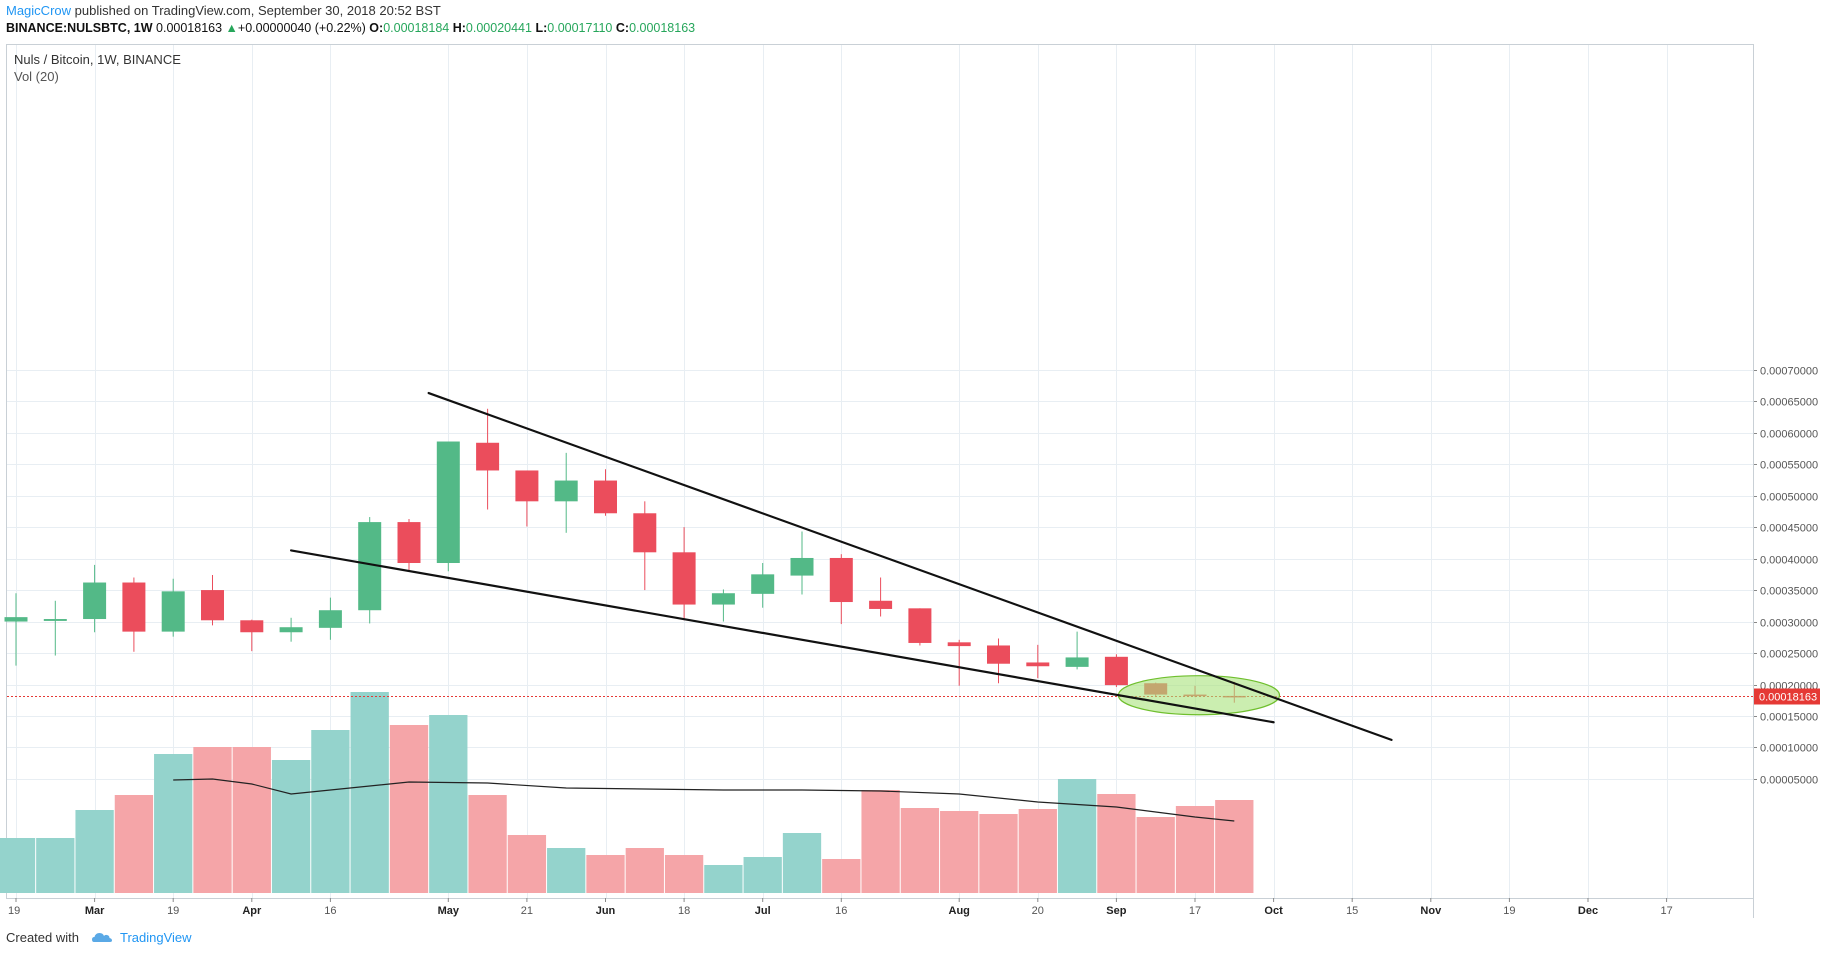  I want to click on low-value: 0.00017110, so click(580, 28).